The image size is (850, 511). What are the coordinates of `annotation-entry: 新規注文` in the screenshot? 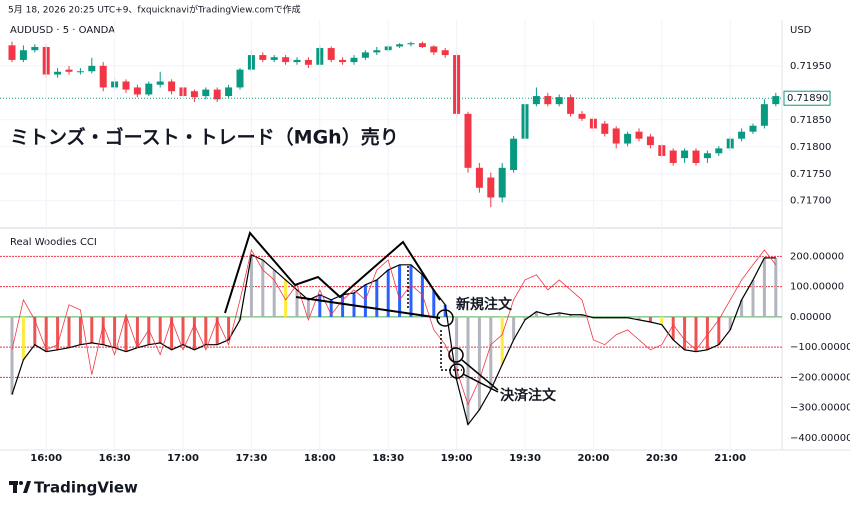 It's located at (484, 304).